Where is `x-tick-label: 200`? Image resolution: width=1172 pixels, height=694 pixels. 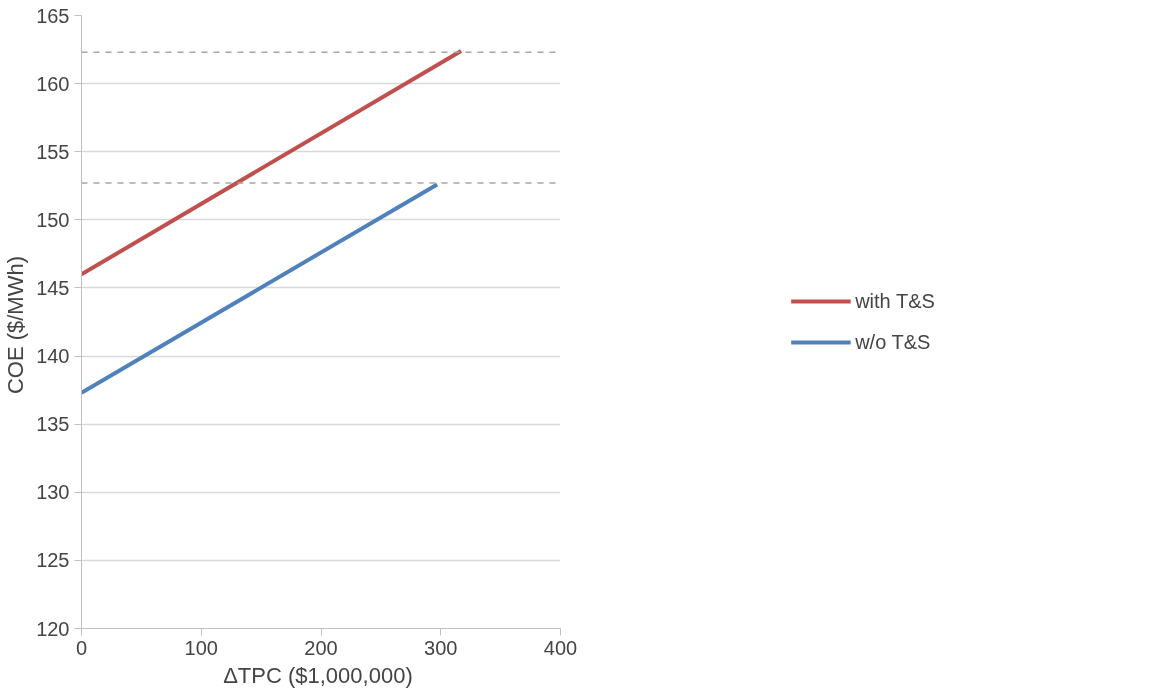
x-tick-label: 200 is located at coordinates (321, 647).